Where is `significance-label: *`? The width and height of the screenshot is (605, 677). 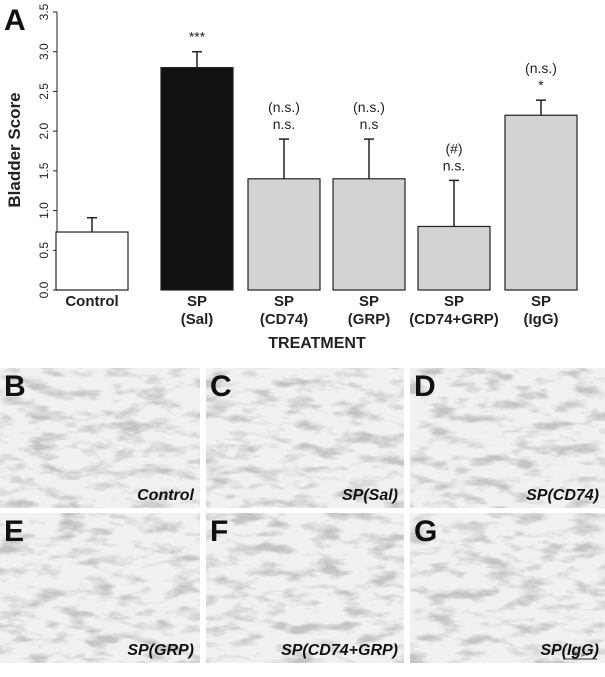
significance-label: * is located at coordinates (541, 85).